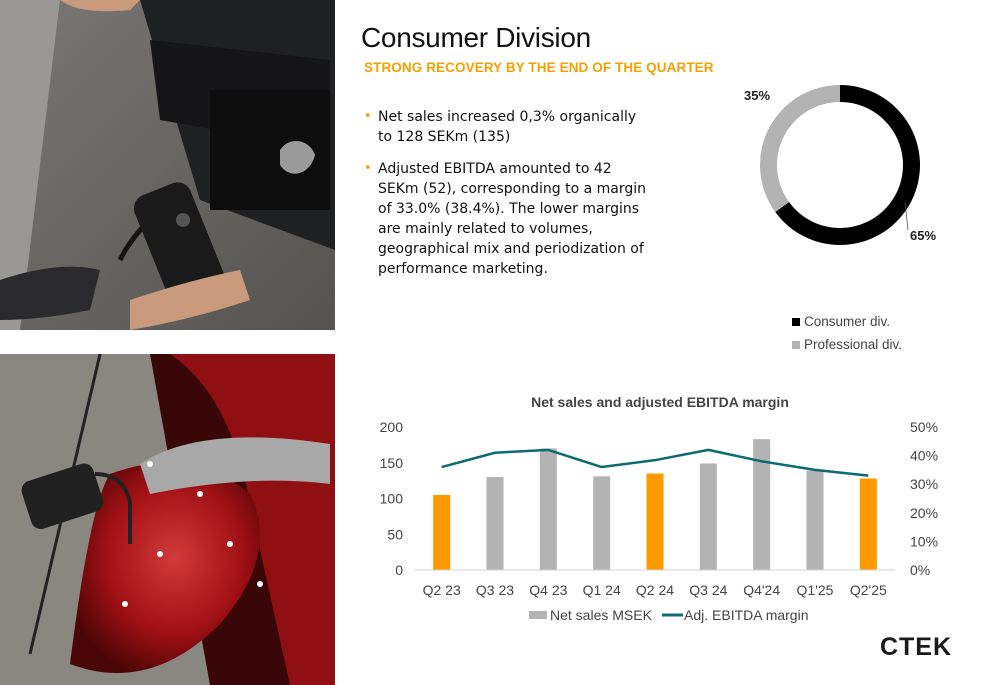 The height and width of the screenshot is (685, 1000). I want to click on chart-title: Net sales and adjusted EBITDA margin, so click(660, 402).